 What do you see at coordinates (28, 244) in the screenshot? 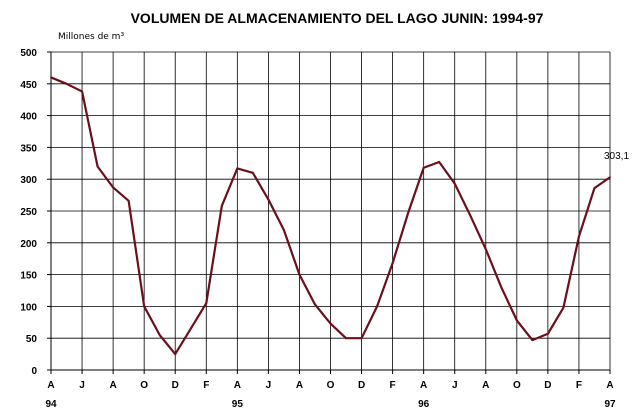
I see `y-tick-label: 200` at bounding box center [28, 244].